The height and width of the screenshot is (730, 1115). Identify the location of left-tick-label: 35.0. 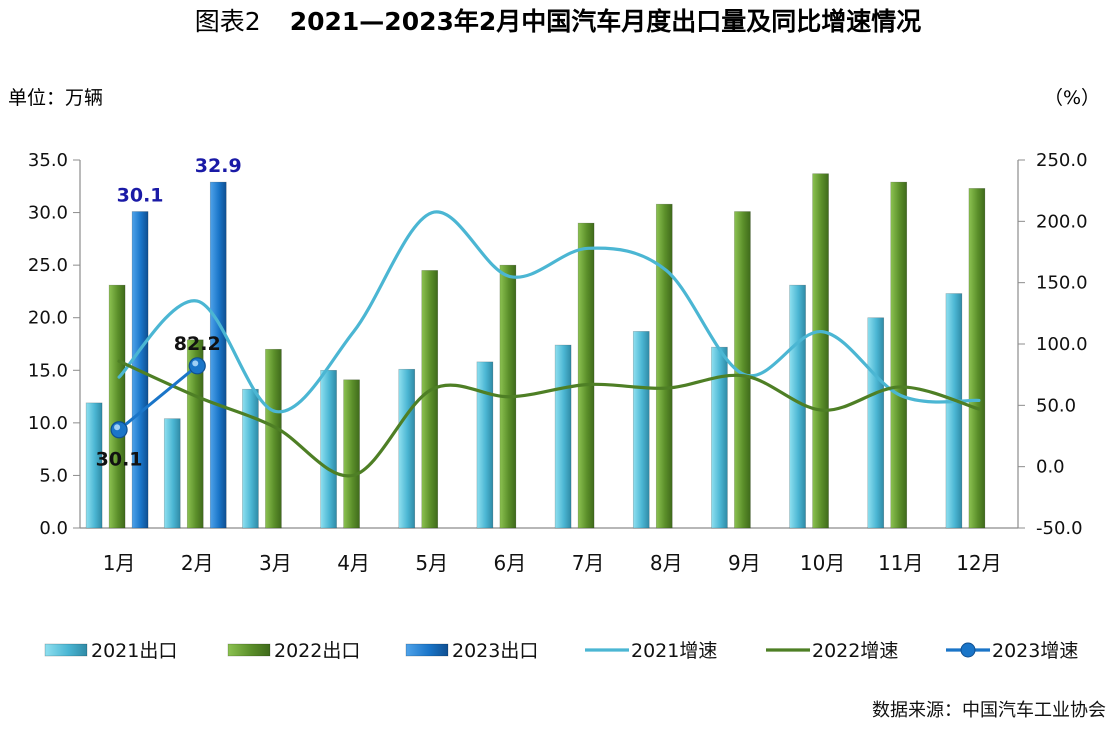
(48, 160).